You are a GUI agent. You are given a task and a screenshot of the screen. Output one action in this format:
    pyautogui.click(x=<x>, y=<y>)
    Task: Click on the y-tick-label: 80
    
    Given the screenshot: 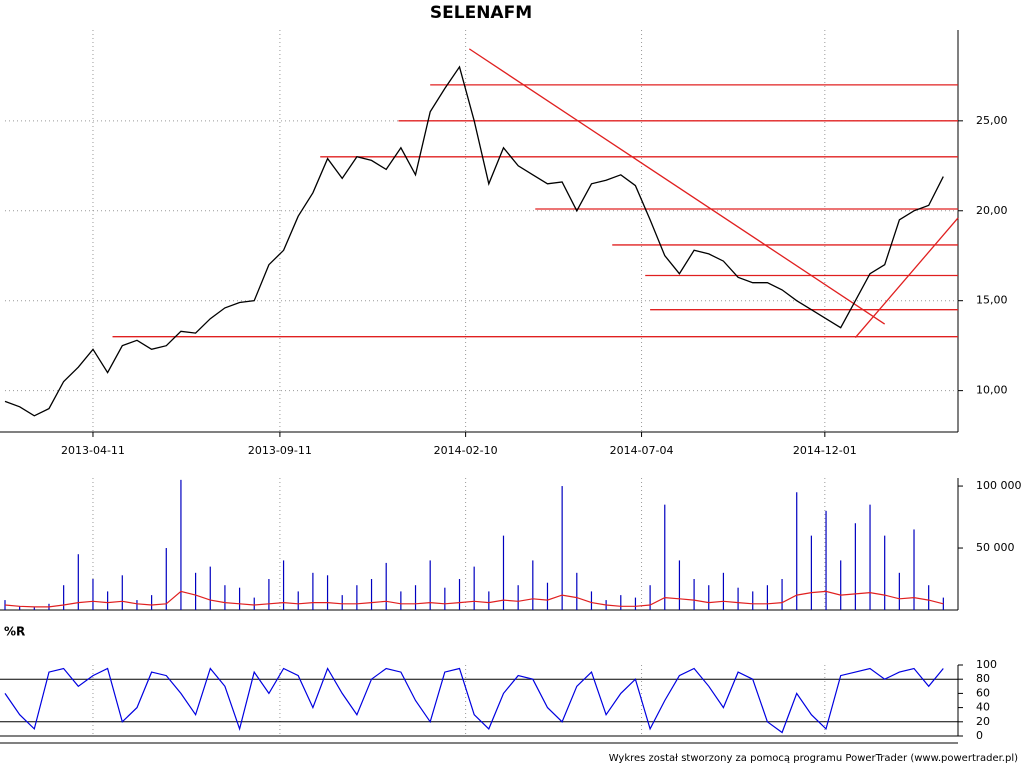 What is the action you would take?
    pyautogui.click(x=983, y=678)
    